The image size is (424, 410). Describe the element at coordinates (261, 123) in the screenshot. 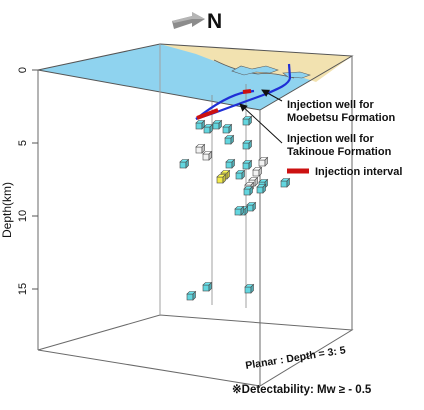

I see `takinoue-pointer-arrow` at that location.